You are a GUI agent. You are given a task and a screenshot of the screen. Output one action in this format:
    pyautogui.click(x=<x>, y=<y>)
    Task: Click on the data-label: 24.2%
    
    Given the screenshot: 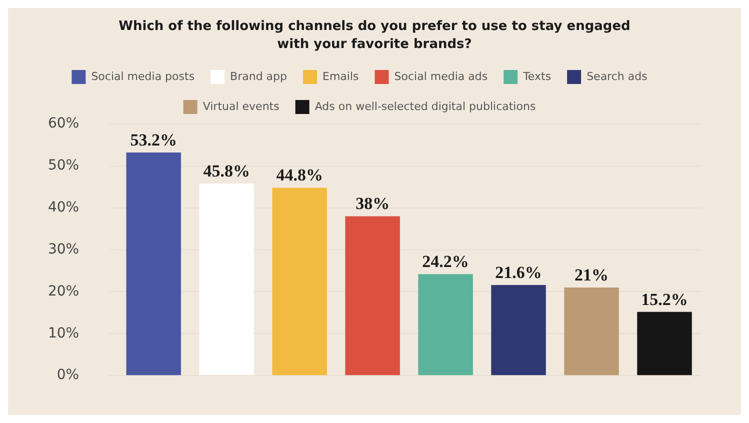 What is the action you would take?
    pyautogui.click(x=445, y=262)
    